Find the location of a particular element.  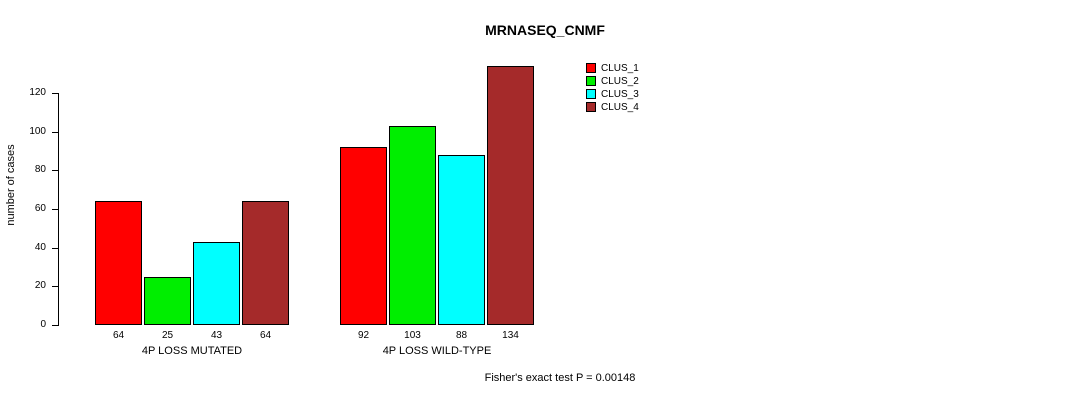

y-tick-label: 120 is located at coordinates (37, 92).